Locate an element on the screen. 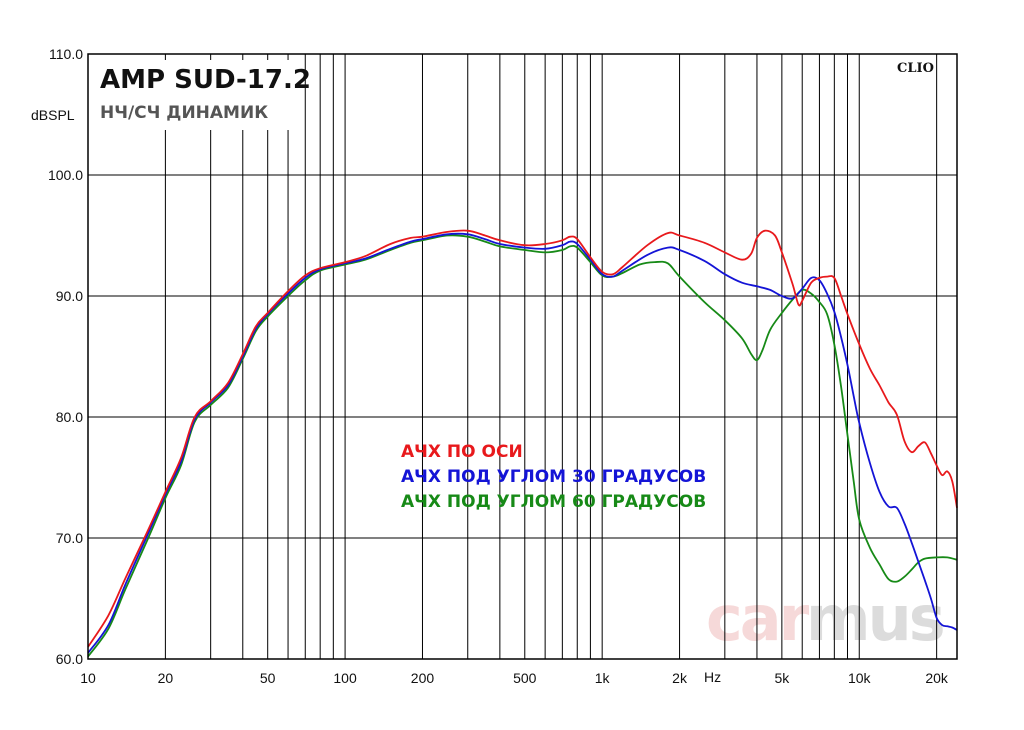  x-tick-label: 100 is located at coordinates (345, 678).